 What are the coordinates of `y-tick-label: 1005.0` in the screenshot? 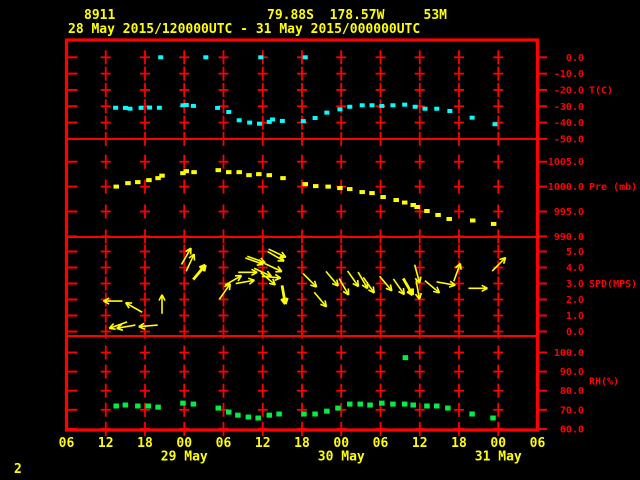 It's located at (566, 162).